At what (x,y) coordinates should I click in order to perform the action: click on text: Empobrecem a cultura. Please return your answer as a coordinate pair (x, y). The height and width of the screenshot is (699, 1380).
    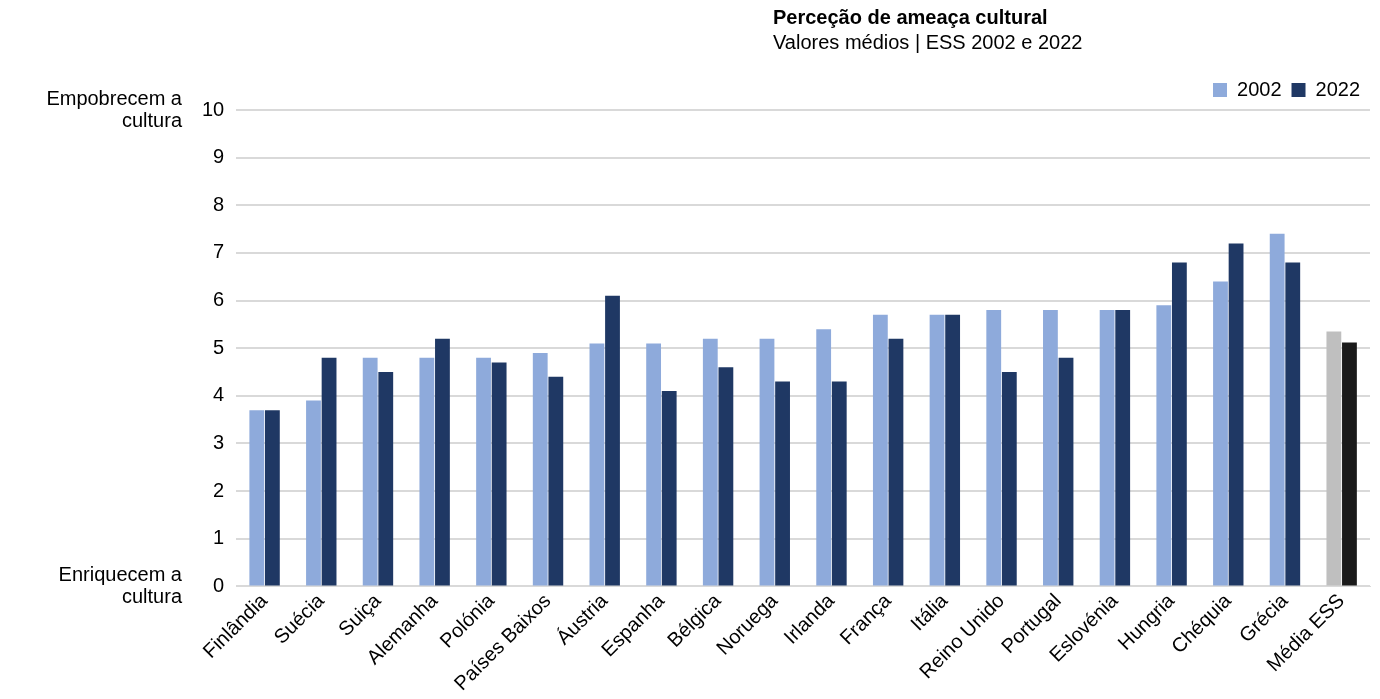
    Looking at the image, I should click on (114, 108).